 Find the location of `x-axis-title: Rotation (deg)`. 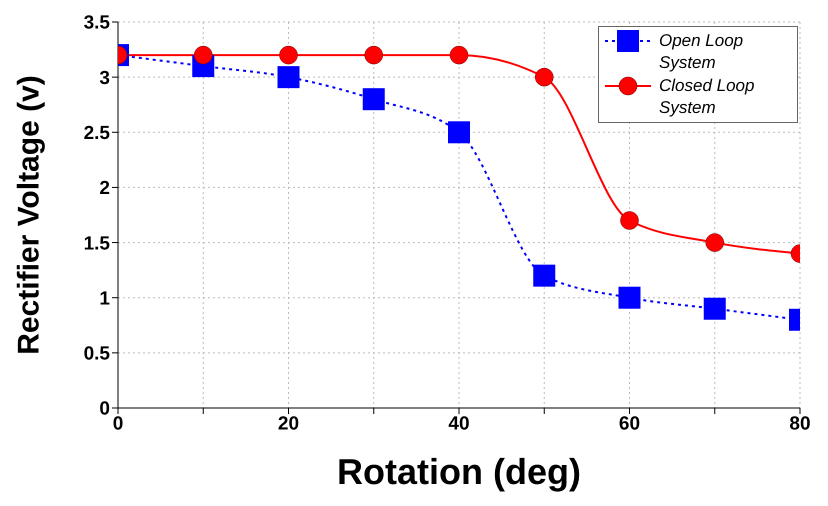

x-axis-title: Rotation (deg) is located at coordinates (459, 471).